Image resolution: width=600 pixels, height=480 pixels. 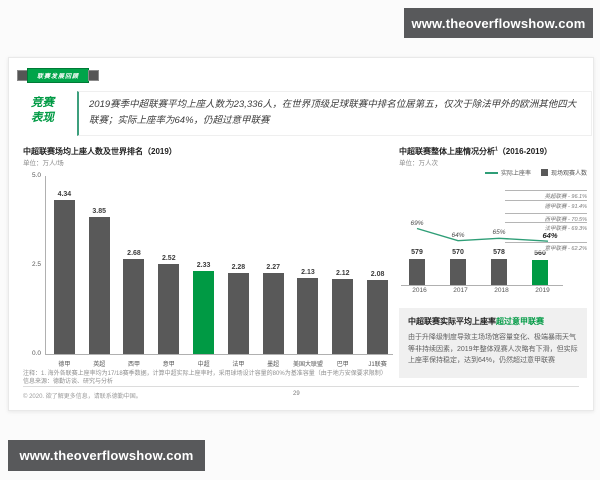 I want to click on bar-value-label: 2.27, so click(x=273, y=268).